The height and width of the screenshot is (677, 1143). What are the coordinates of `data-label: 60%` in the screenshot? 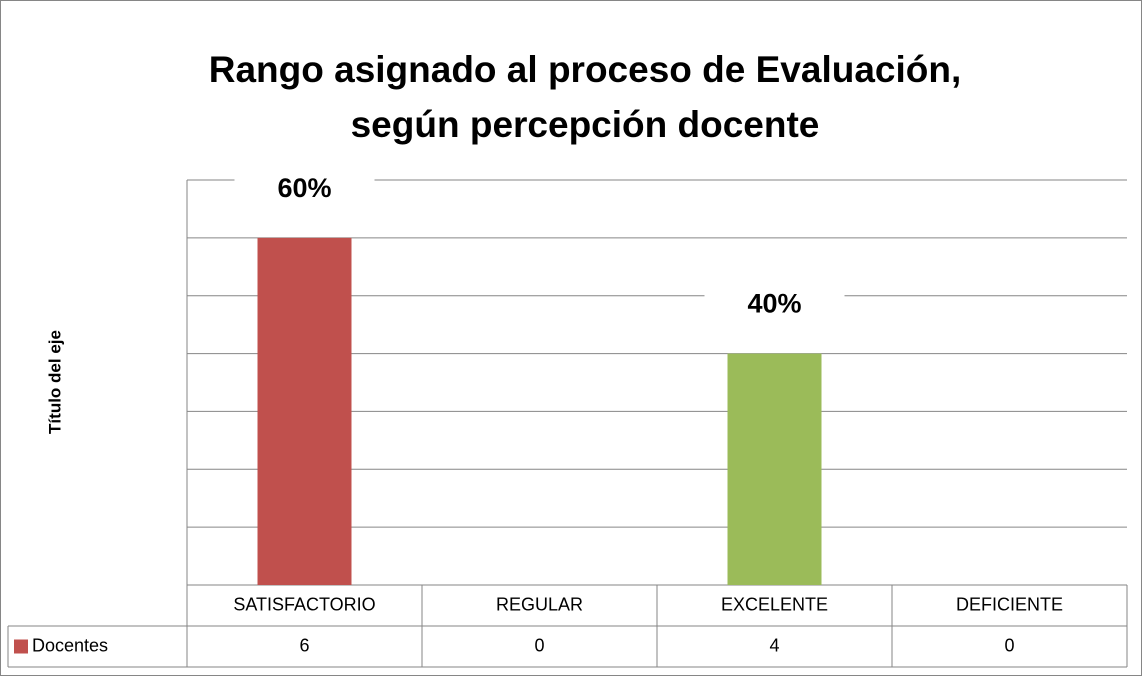 It's located at (304, 188).